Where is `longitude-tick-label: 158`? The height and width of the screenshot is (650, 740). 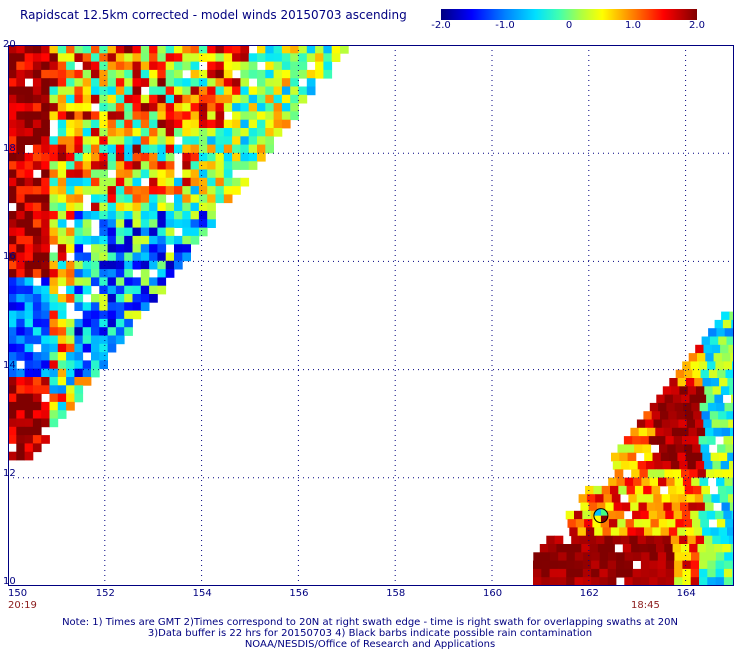 longitude-tick-label: 158 is located at coordinates (396, 593).